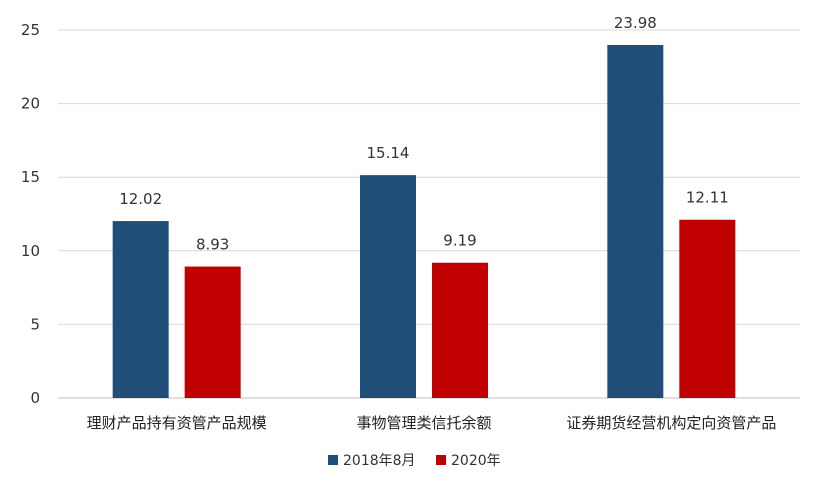 The height and width of the screenshot is (500, 831). I want to click on y-tick-label-4: 20, so click(30, 104).